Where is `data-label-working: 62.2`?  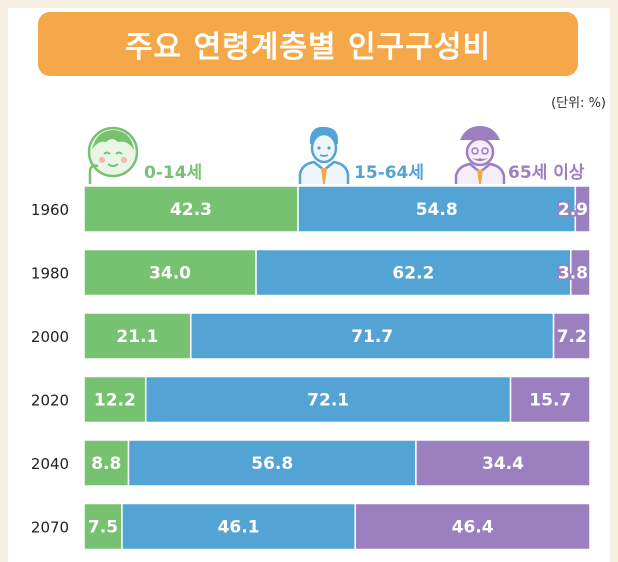 data-label-working: 62.2 is located at coordinates (413, 274).